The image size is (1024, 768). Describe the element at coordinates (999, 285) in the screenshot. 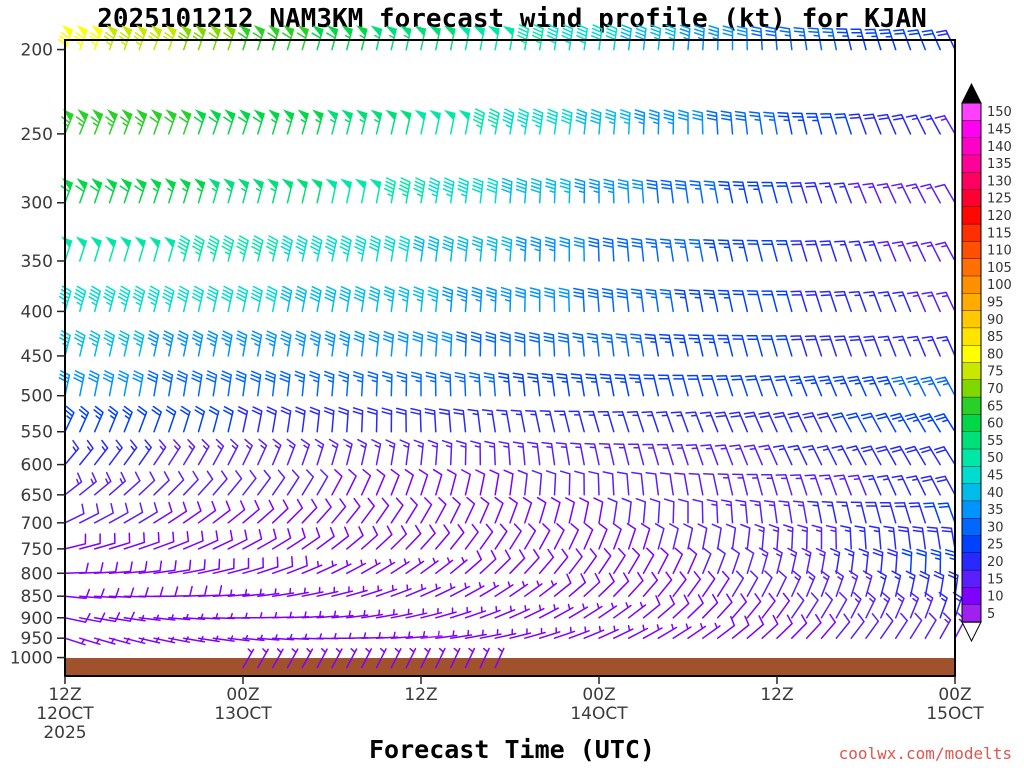

I see `colorbar-label: 100` at that location.